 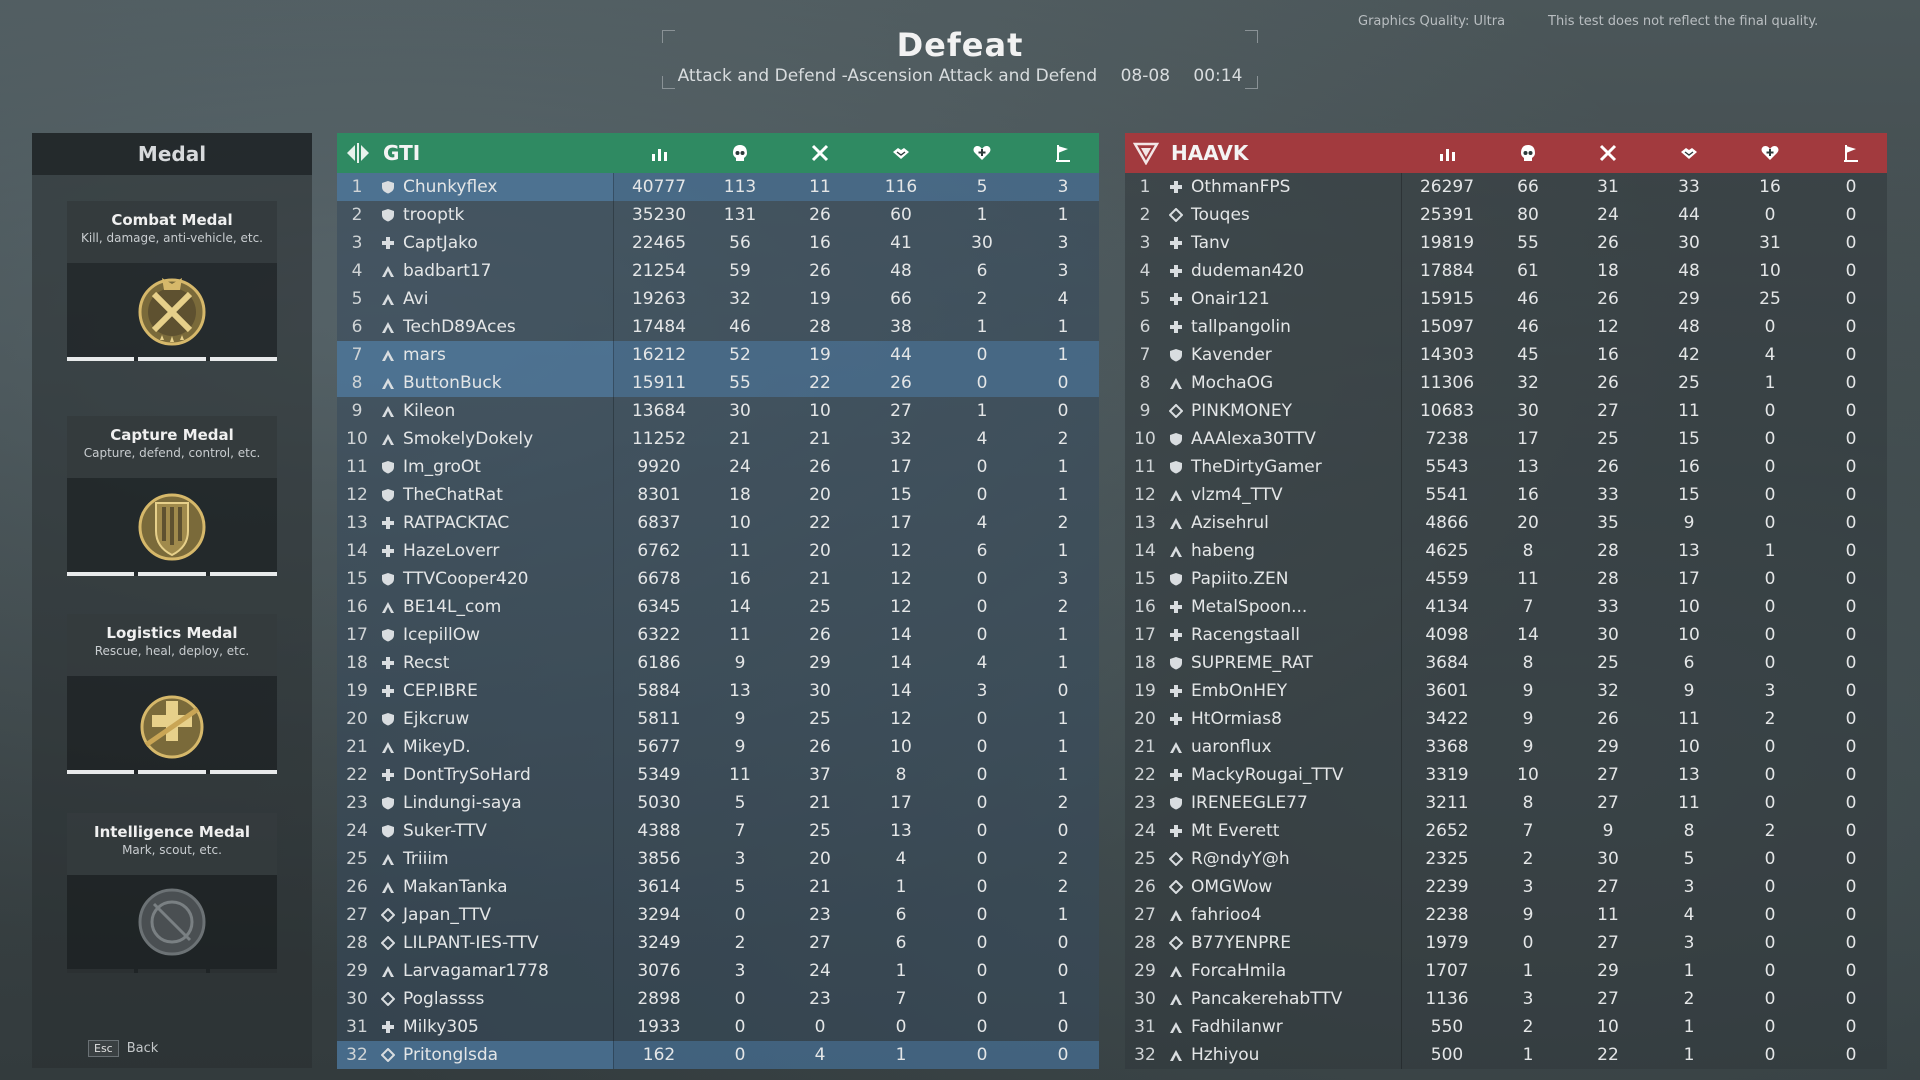 What do you see at coordinates (718, 803) in the screenshot?
I see `player-row: 23 Lindungi-saya 5030 5 21 17 0 2` at bounding box center [718, 803].